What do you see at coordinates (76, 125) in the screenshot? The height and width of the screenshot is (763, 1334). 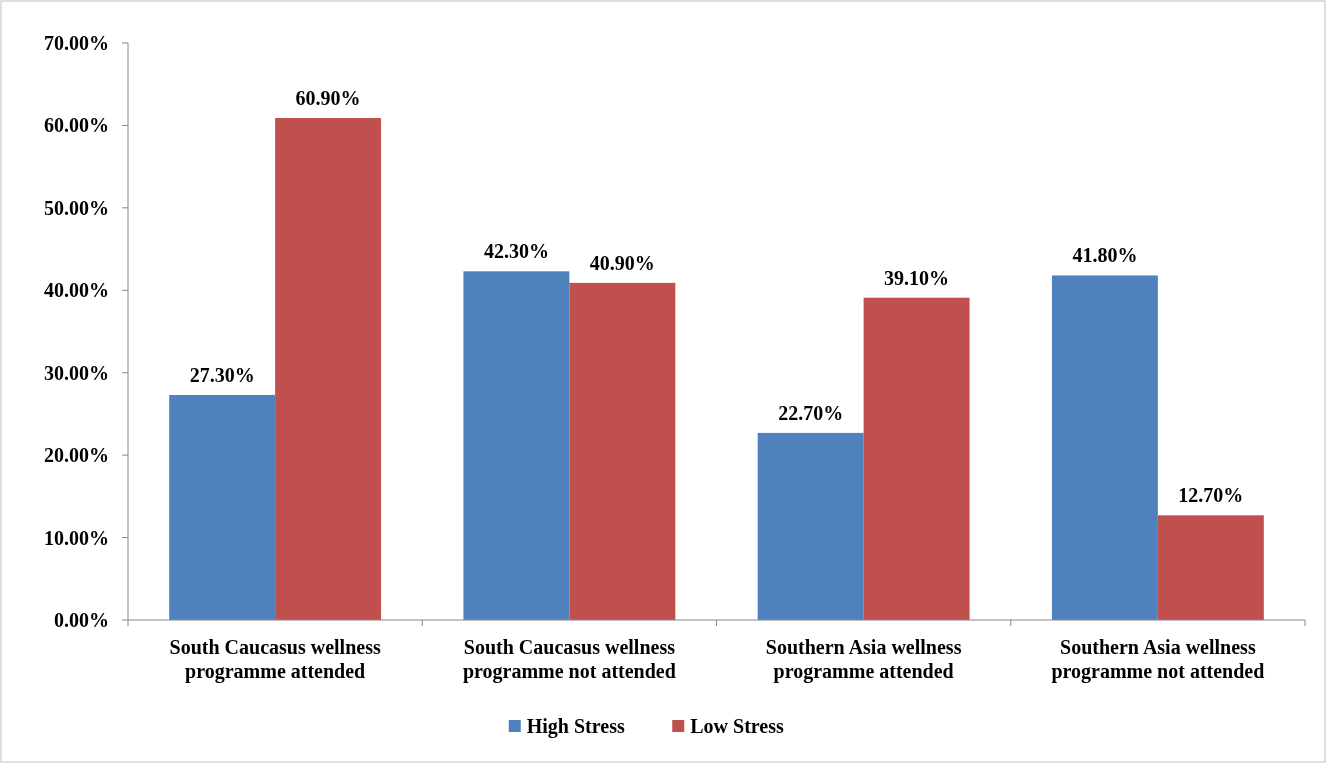 I see `y-tick-label: 60.00%` at bounding box center [76, 125].